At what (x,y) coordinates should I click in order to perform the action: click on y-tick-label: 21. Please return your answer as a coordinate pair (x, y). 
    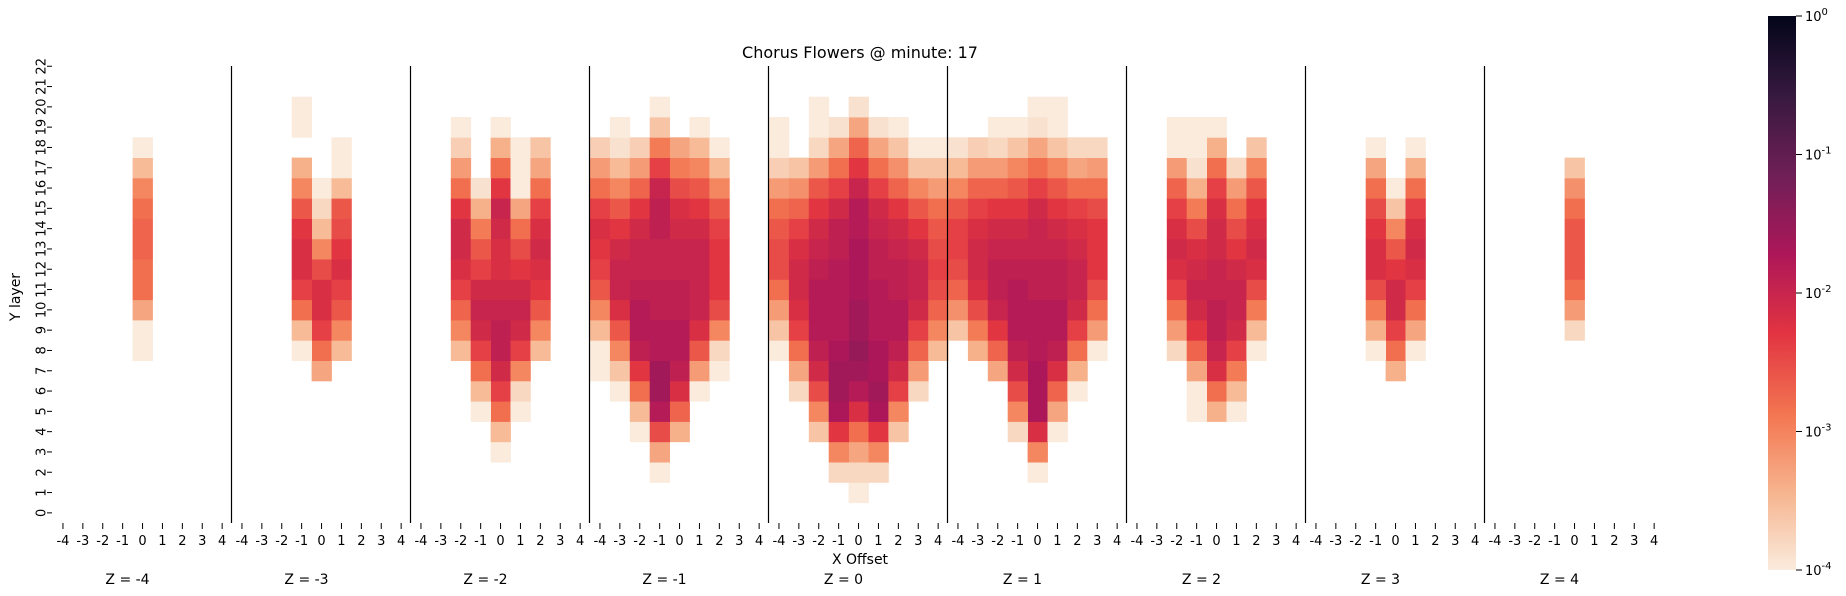
    Looking at the image, I should click on (42, 86).